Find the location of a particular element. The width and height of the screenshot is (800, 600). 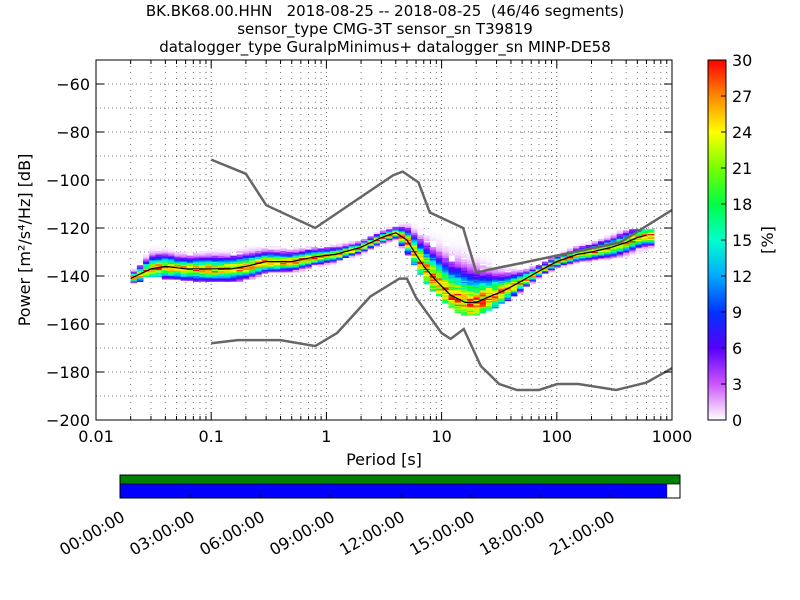

colorbar-tick-label: 6 is located at coordinates (737, 348).